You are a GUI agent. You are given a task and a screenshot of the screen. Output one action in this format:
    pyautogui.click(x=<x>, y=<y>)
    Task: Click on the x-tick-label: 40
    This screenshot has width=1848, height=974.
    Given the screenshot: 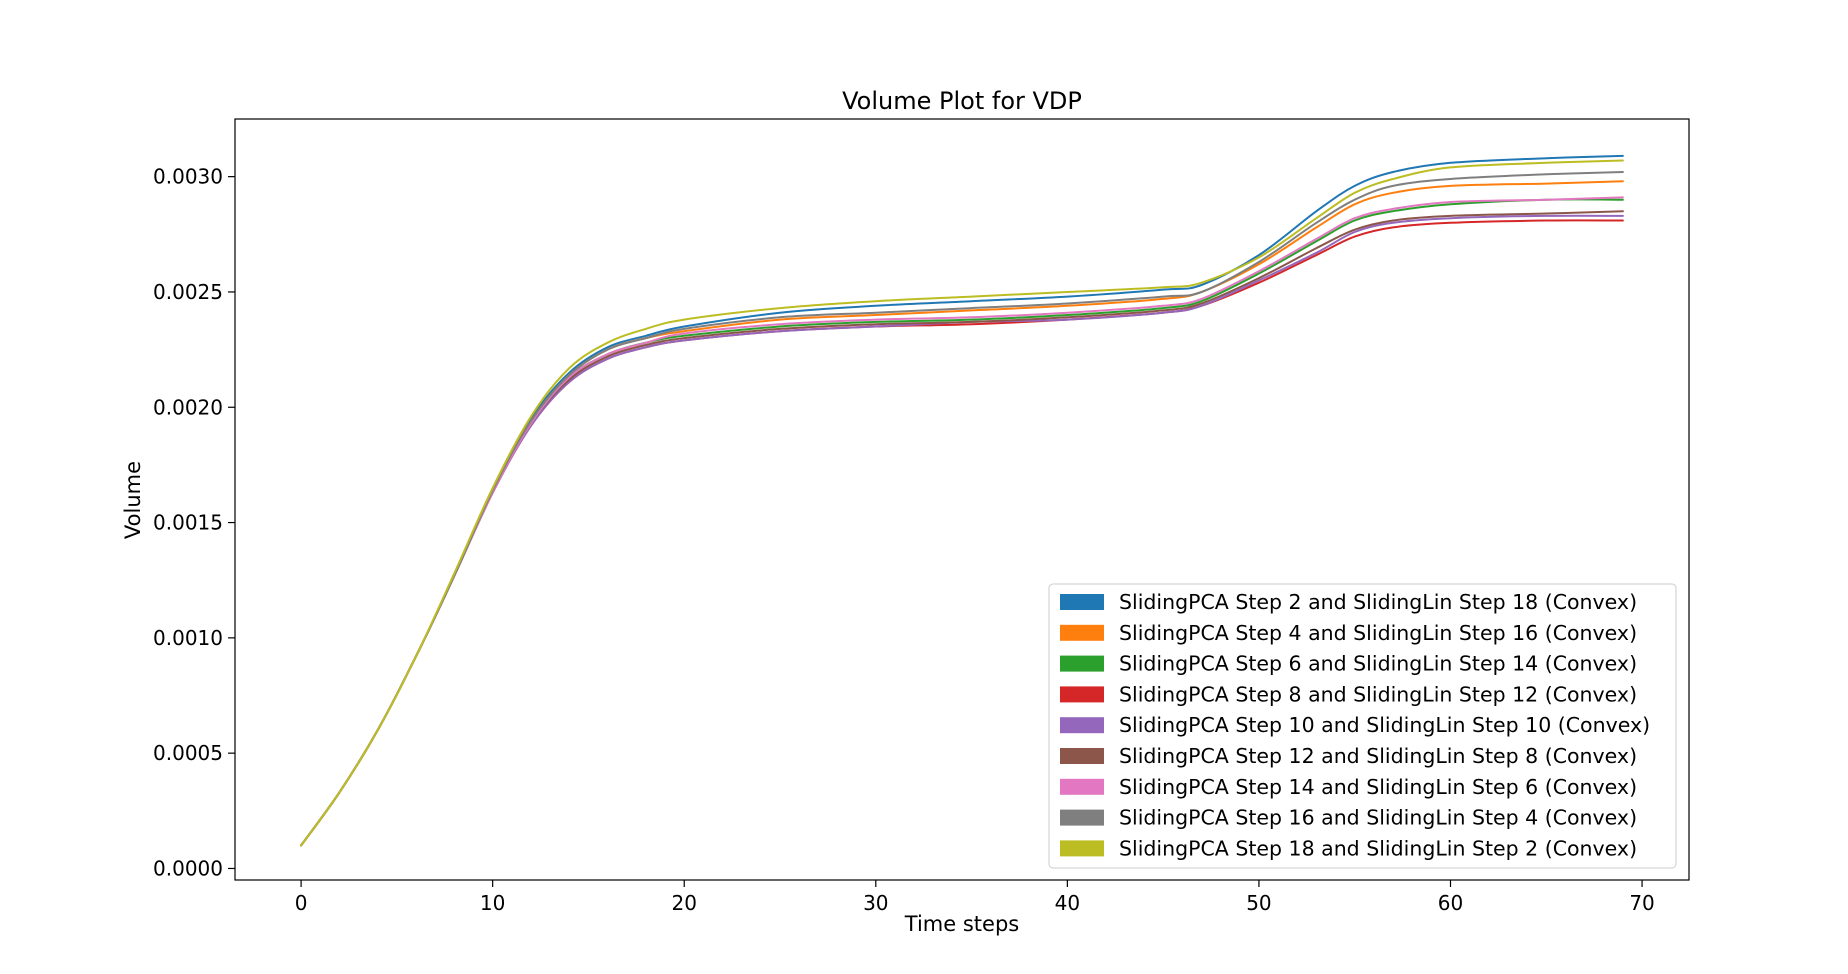 What is the action you would take?
    pyautogui.click(x=1067, y=903)
    